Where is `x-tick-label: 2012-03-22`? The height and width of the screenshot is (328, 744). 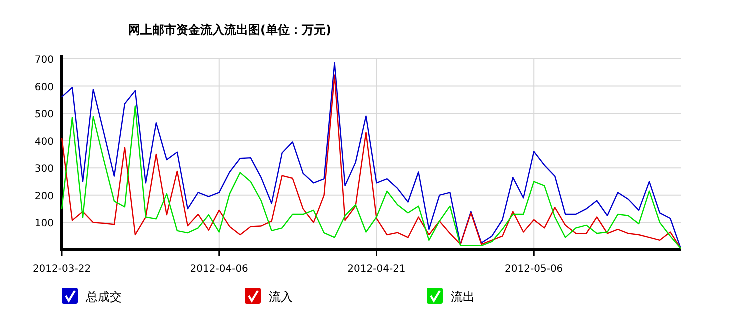 x-tick-label: 2012-03-22 is located at coordinates (62, 269).